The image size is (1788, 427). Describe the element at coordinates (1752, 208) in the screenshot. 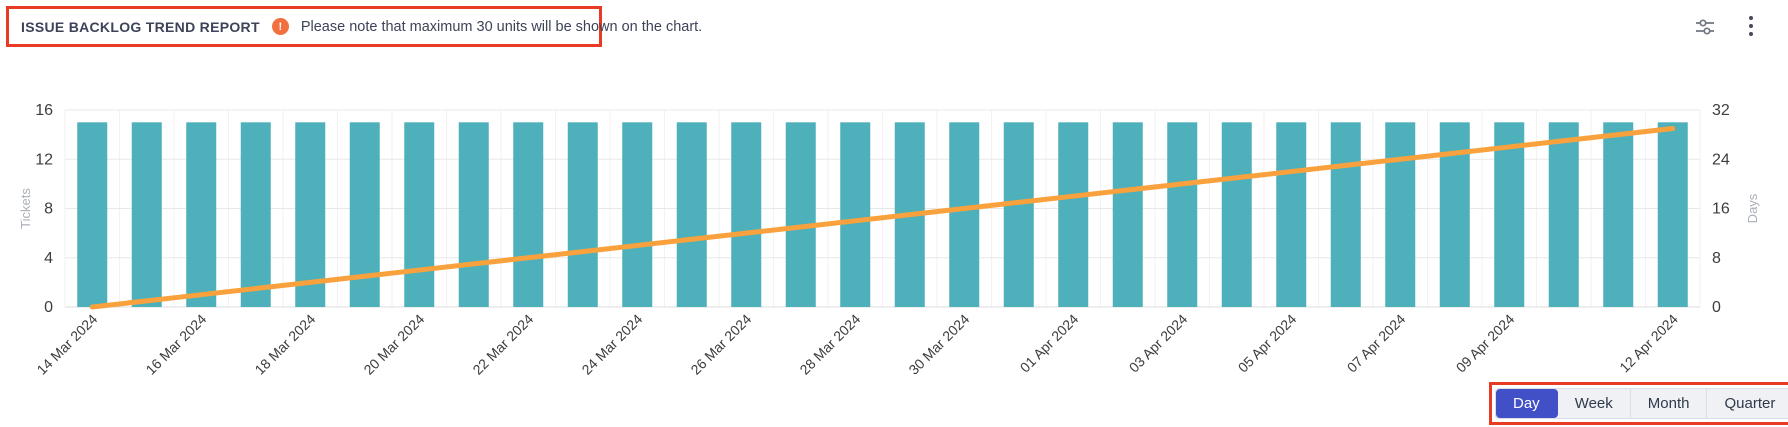

I see `right-axis-name: Days` at that location.